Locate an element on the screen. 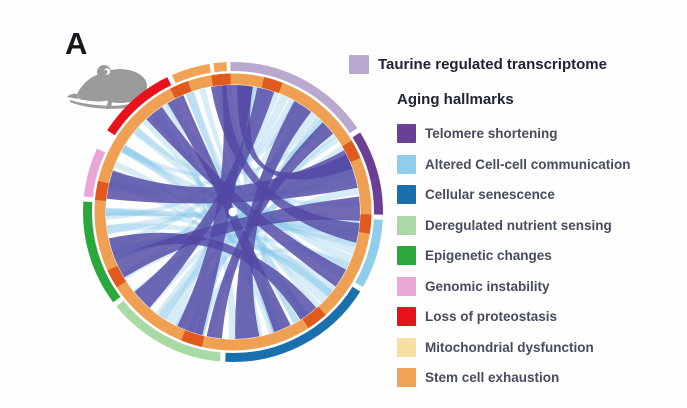  taurine-label: Taurine regulated transcriptome is located at coordinates (492, 64).